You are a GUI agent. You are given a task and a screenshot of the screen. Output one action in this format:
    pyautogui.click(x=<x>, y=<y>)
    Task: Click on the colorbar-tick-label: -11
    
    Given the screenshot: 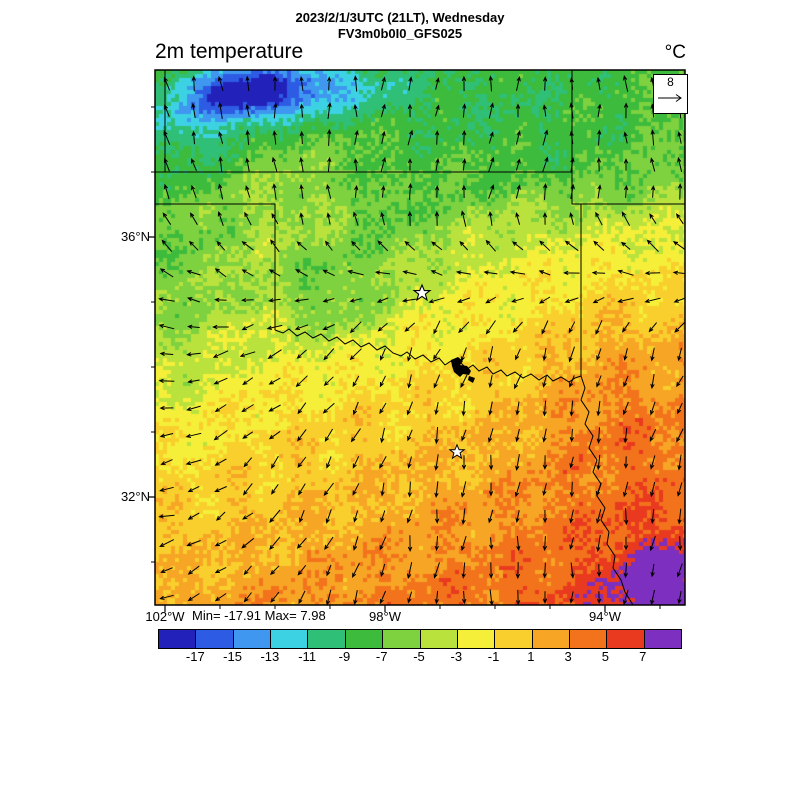 What is the action you would take?
    pyautogui.click(x=307, y=656)
    